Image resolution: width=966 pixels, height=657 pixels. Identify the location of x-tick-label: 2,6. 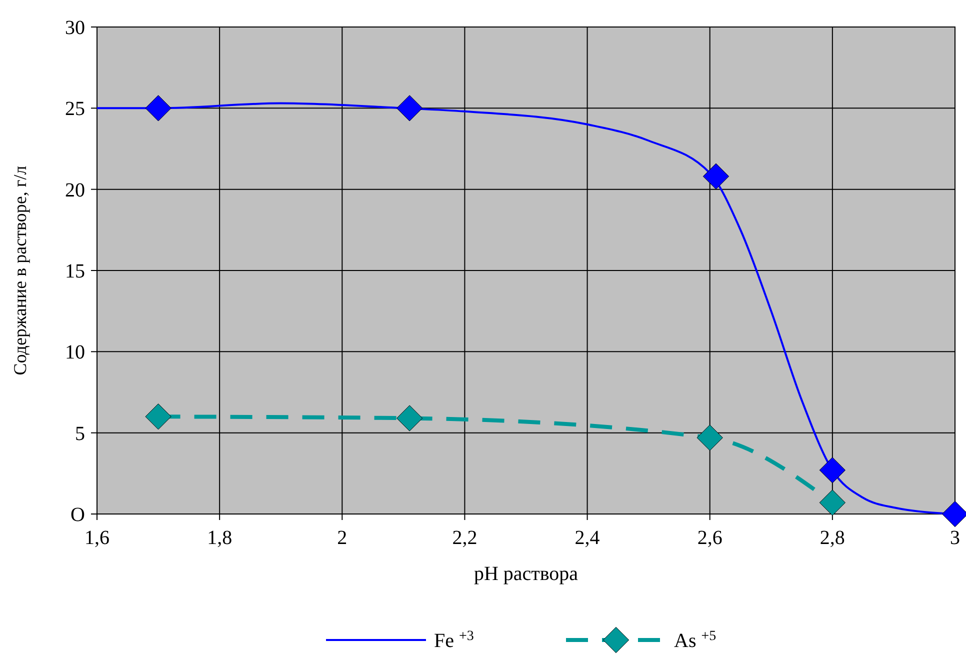
(709, 538).